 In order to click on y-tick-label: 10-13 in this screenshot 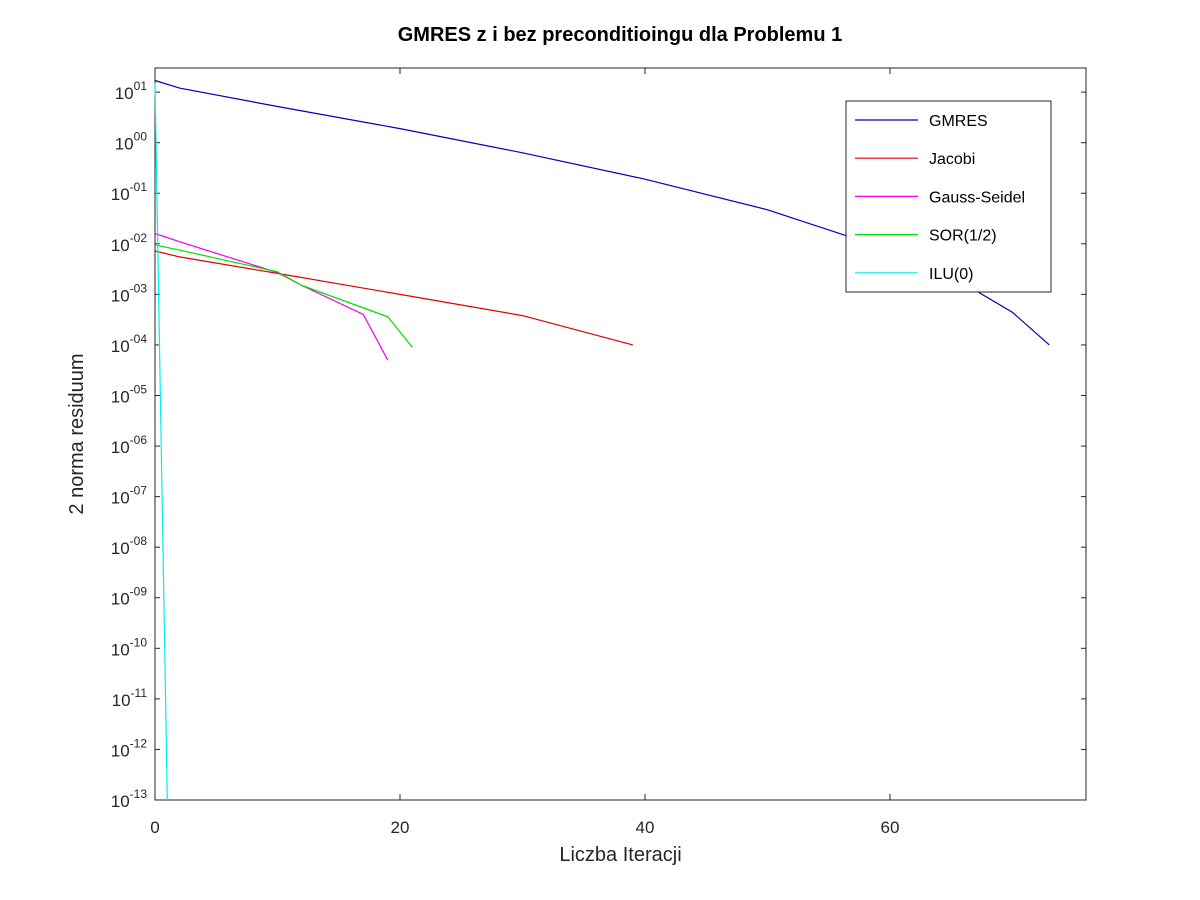, I will do `click(129, 799)`.